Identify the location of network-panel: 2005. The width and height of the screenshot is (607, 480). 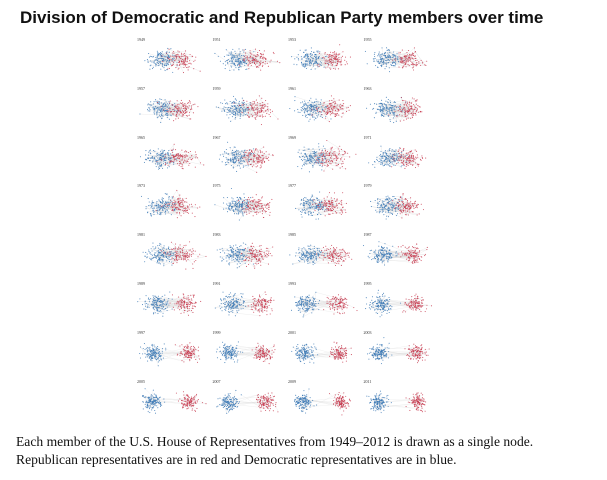
(171, 401).